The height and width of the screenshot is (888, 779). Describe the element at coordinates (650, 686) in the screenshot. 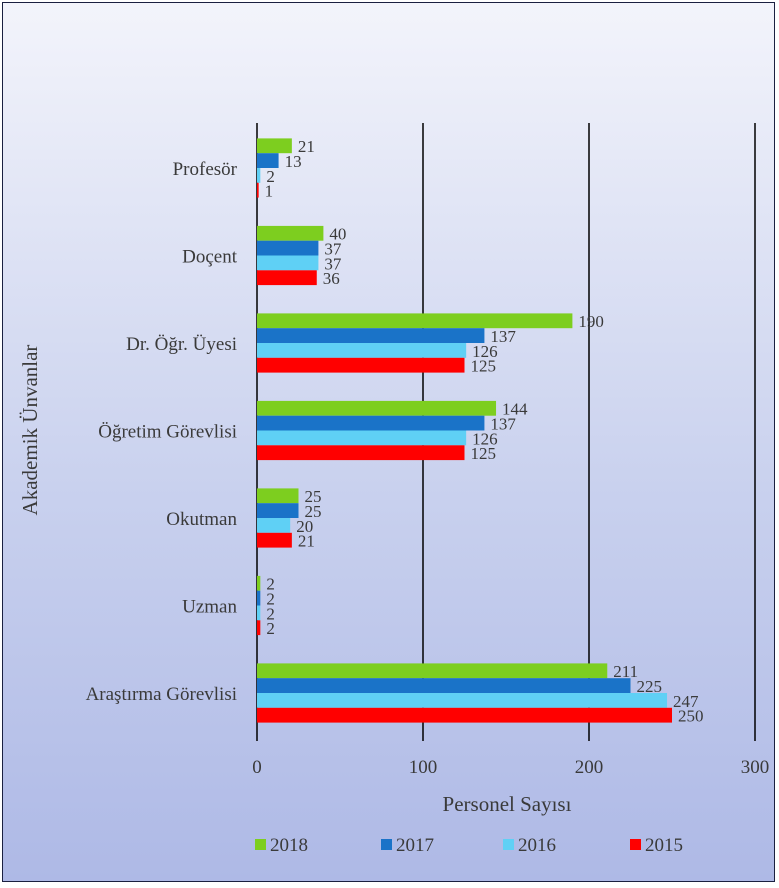

I see `data-label: 225` at that location.